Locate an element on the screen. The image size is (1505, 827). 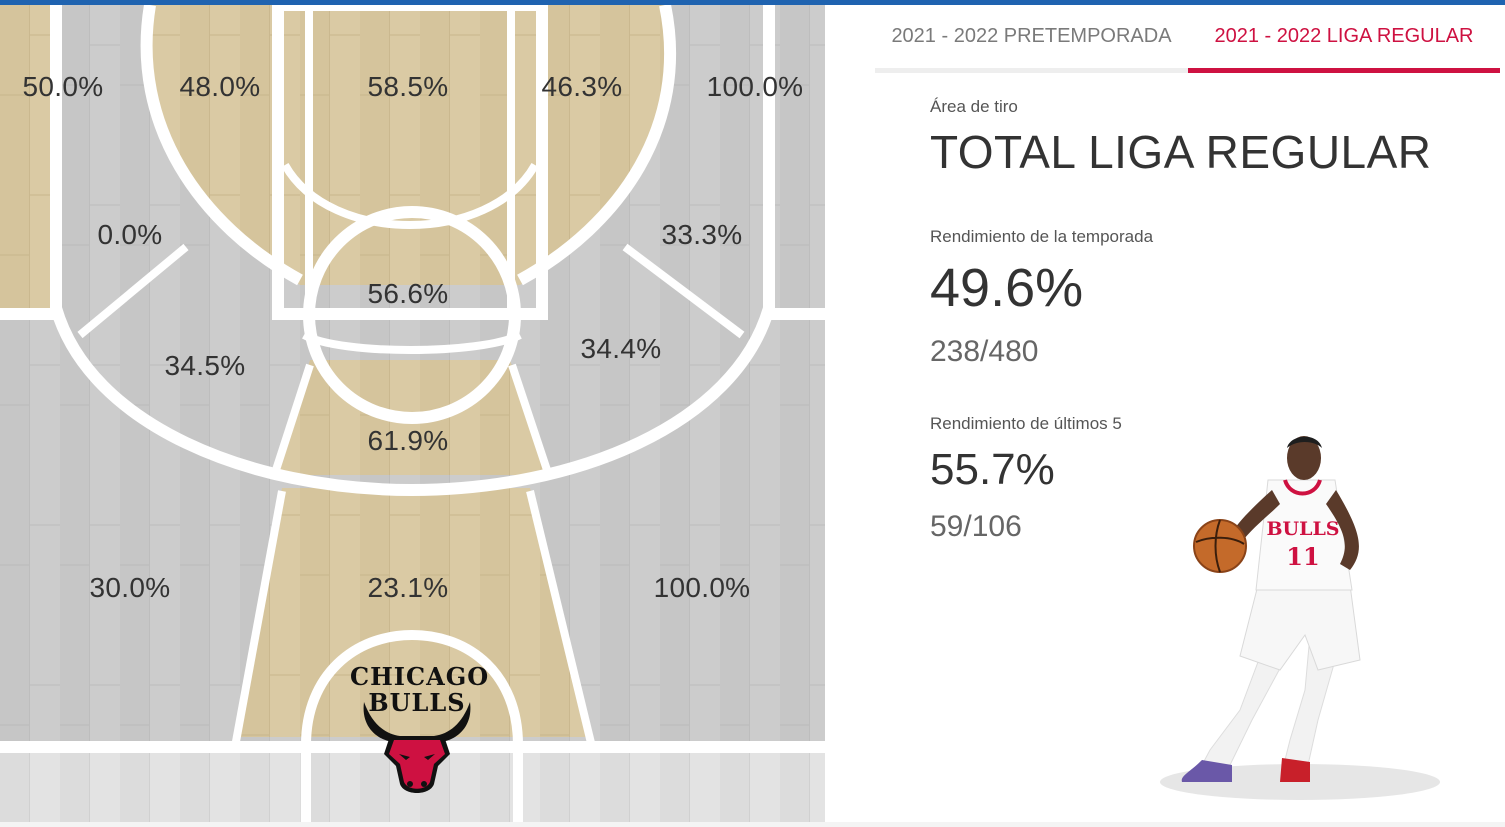
jersey-number: 11 is located at coordinates (1302, 556).